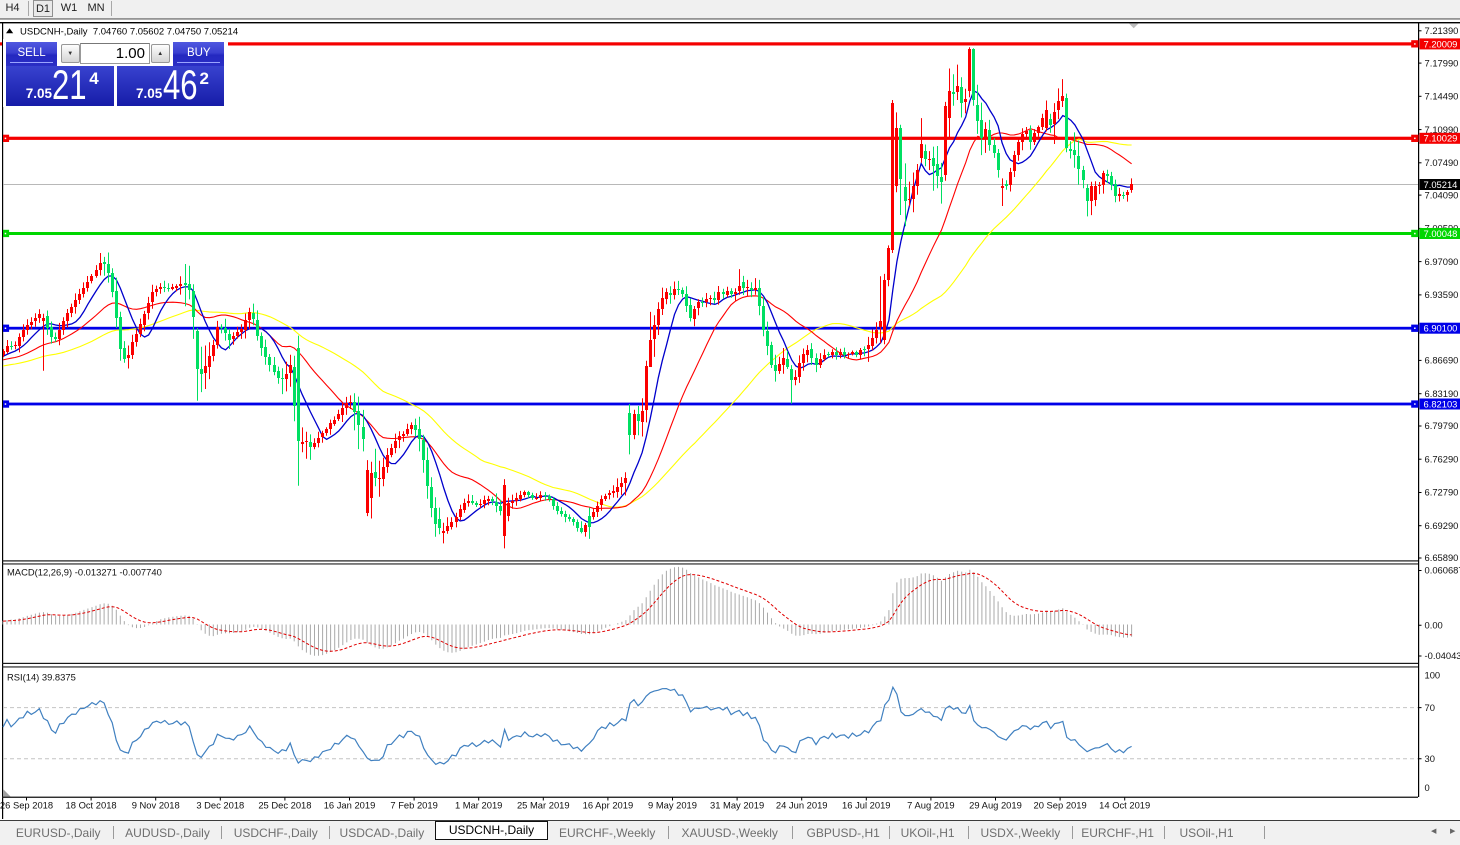  What do you see at coordinates (41, 677) in the screenshot?
I see `svg-text: RSI(14) 39.8375` at bounding box center [41, 677].